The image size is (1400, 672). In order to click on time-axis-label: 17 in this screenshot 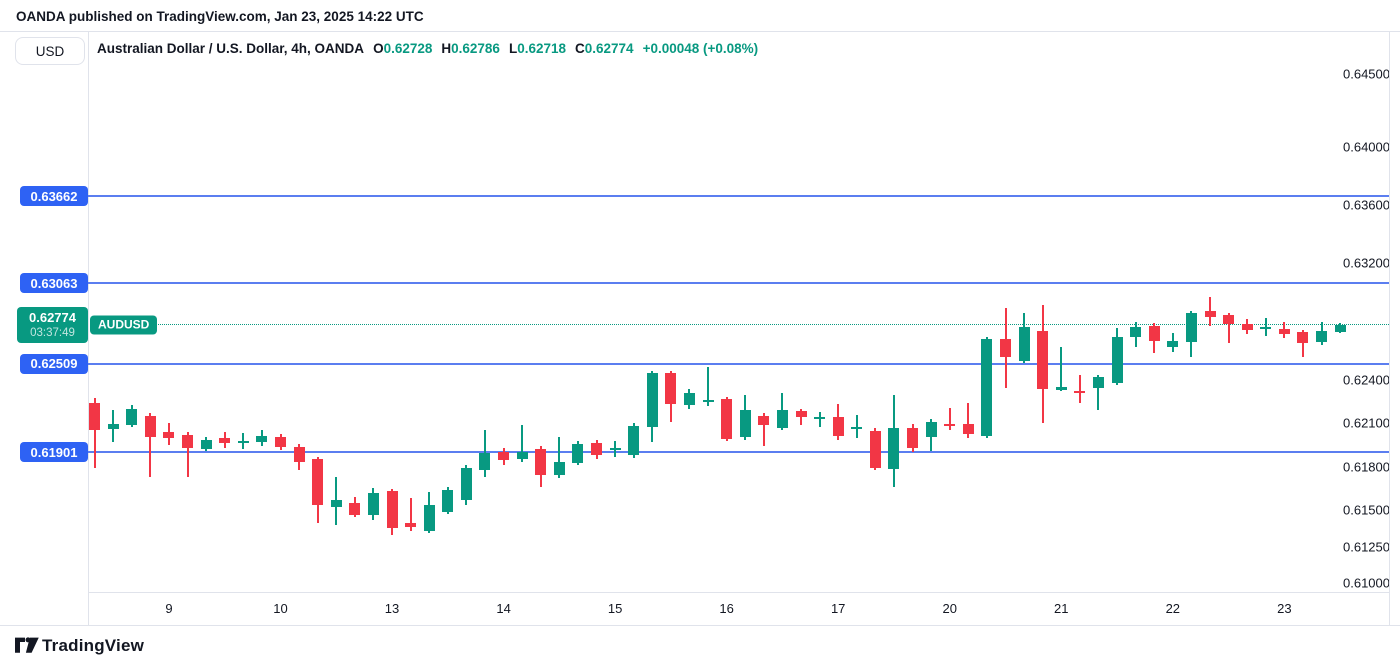, I will do `click(838, 608)`.